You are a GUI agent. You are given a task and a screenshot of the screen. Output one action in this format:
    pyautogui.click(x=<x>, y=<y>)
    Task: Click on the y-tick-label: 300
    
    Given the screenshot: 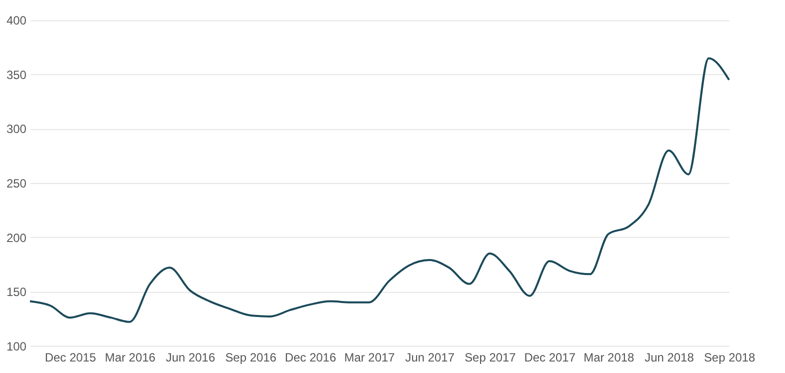 What is the action you would take?
    pyautogui.click(x=16, y=129)
    